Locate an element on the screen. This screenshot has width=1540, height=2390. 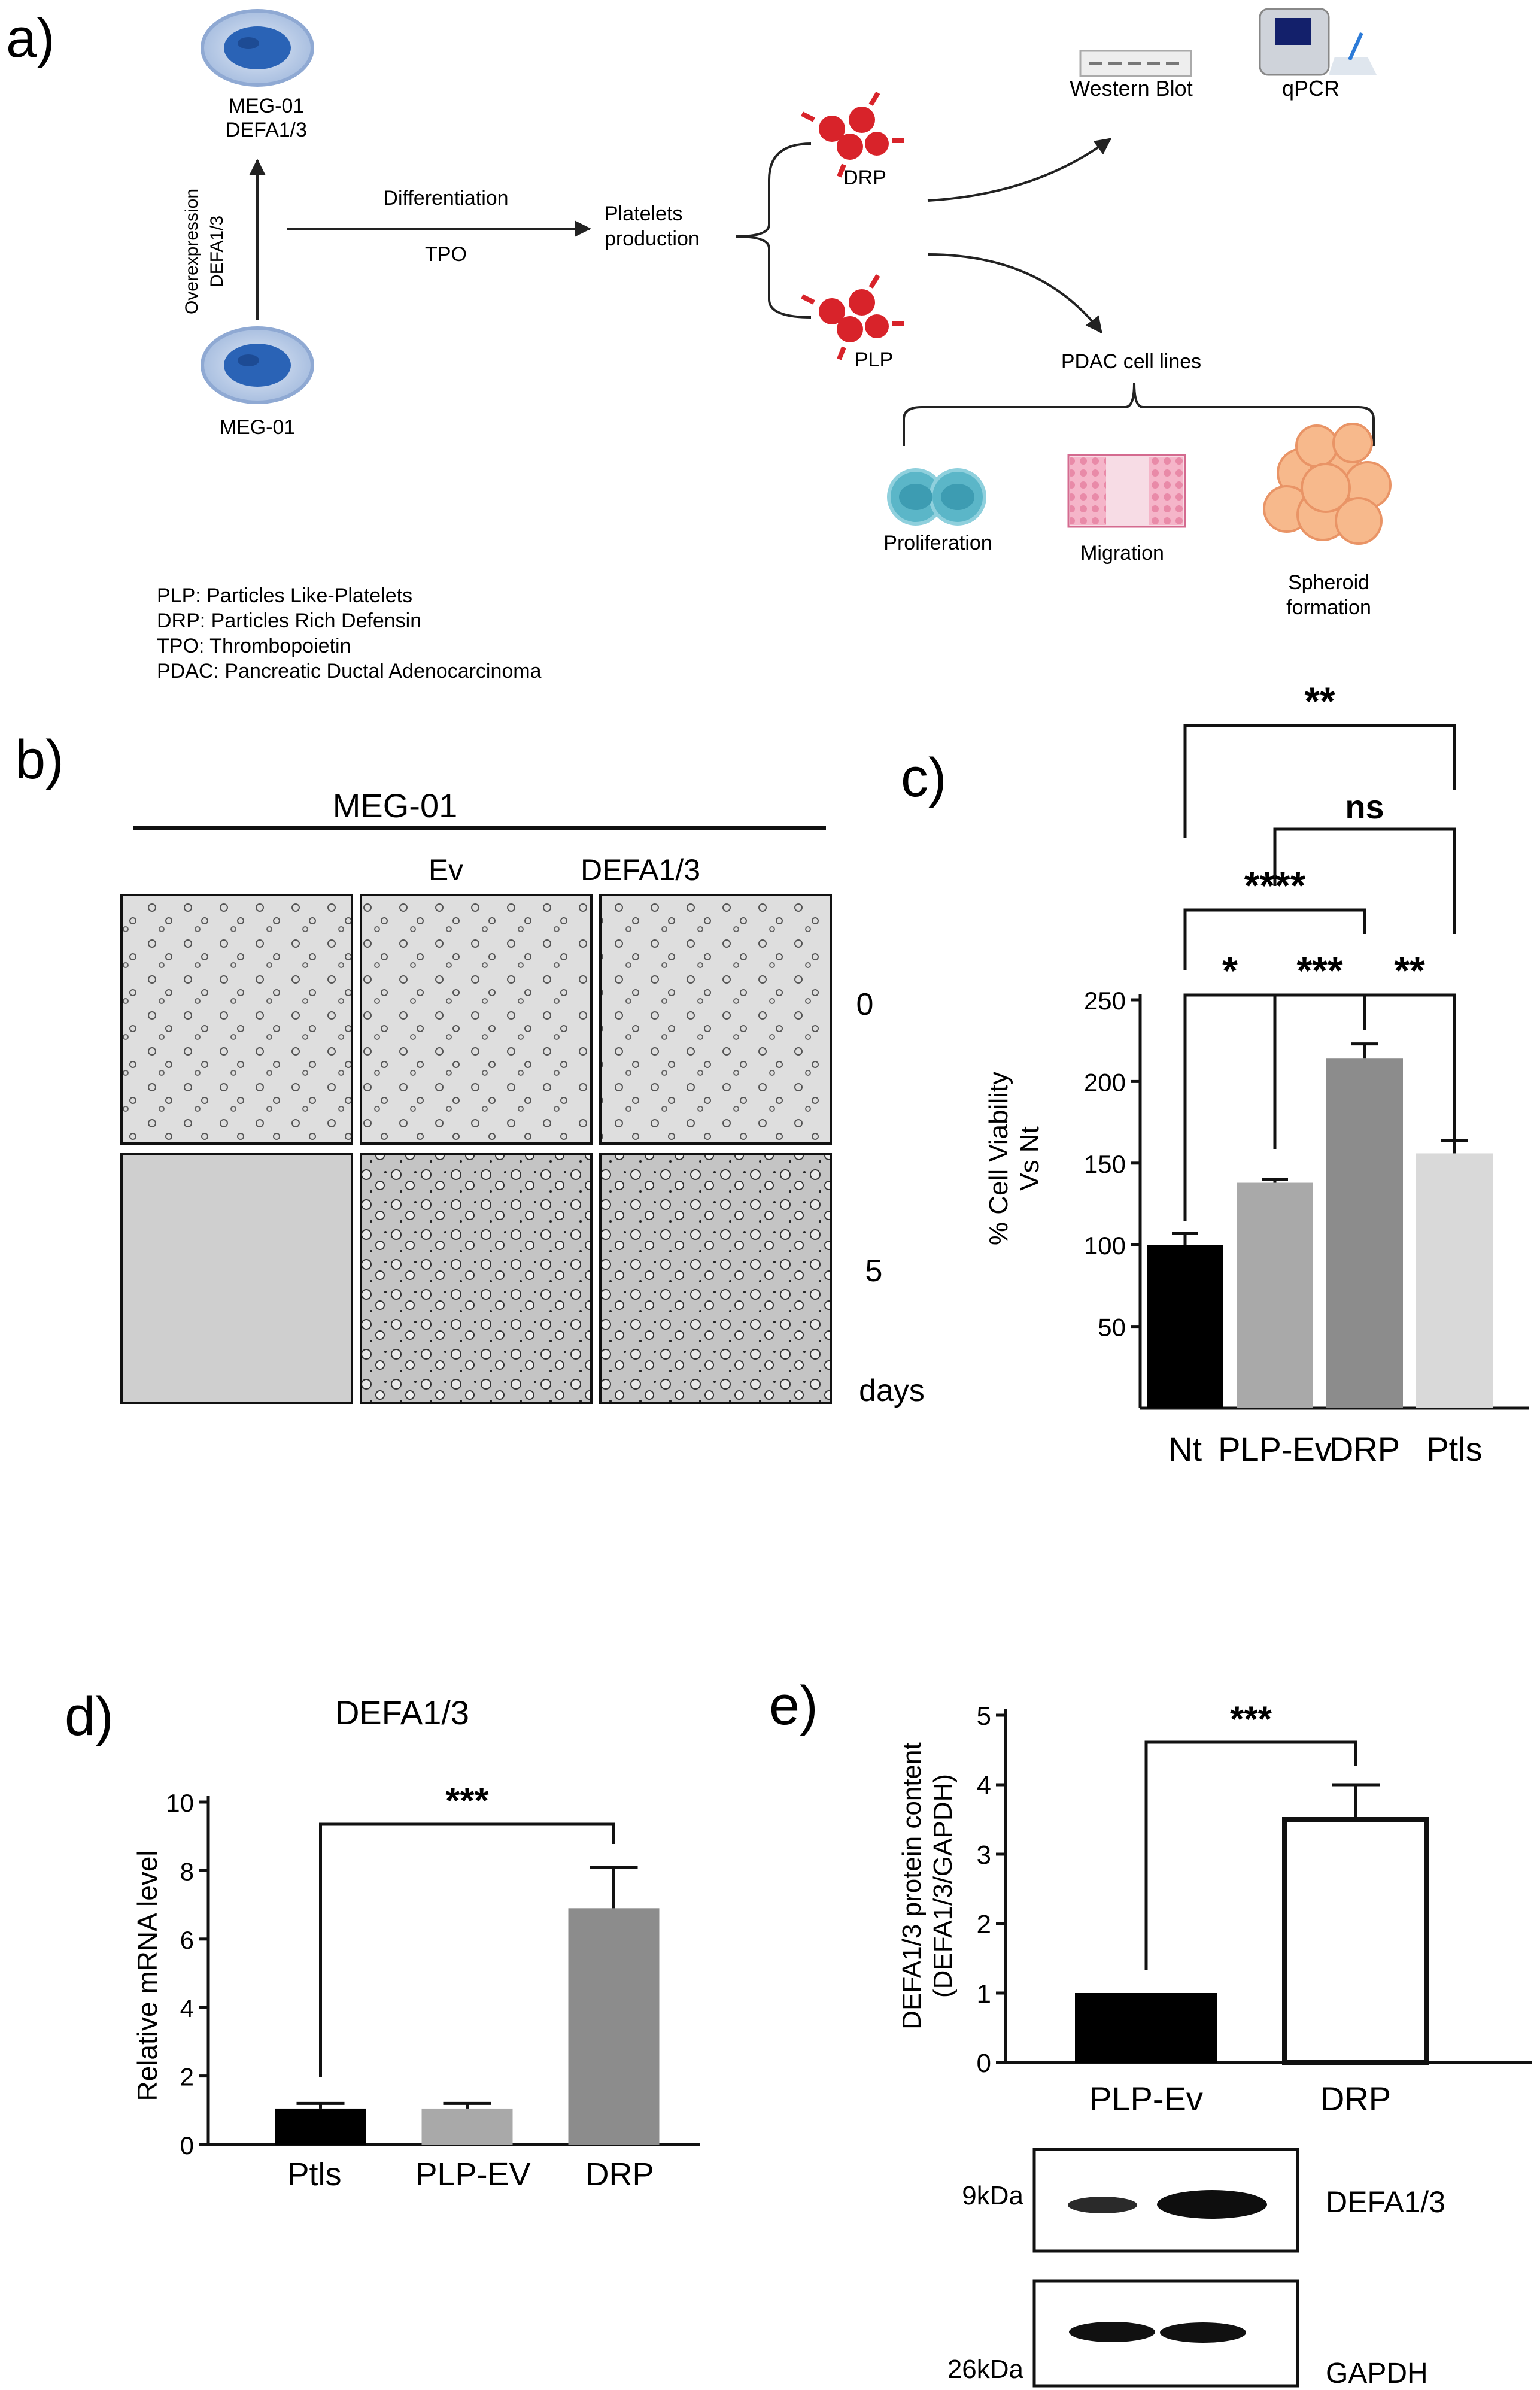
y-tick-label: 6 is located at coordinates (187, 1940).